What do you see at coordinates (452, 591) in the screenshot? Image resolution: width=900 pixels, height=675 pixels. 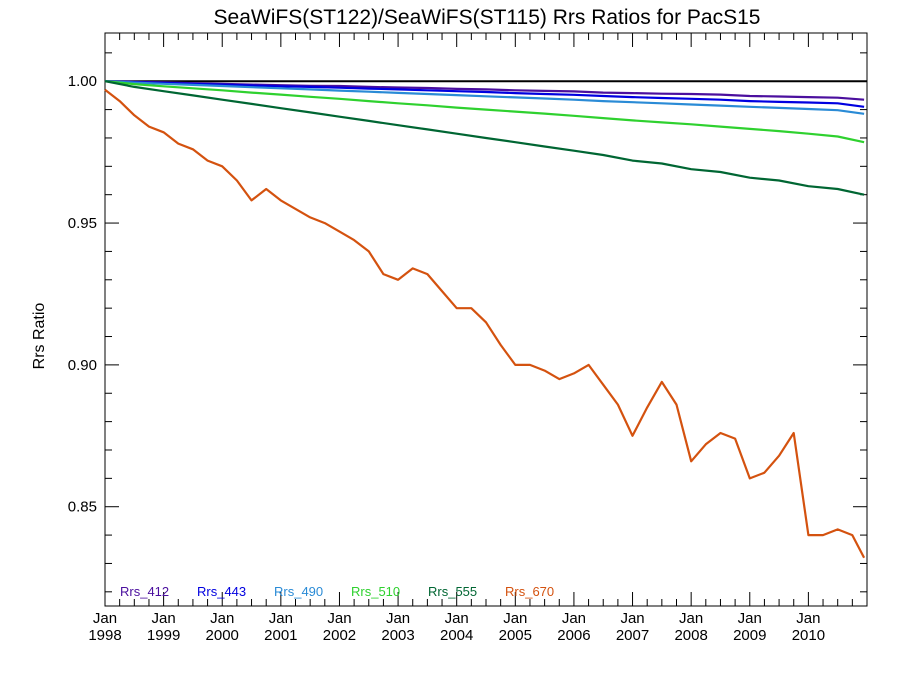 I see `legend-entry-rrs-555: Rrs_555` at bounding box center [452, 591].